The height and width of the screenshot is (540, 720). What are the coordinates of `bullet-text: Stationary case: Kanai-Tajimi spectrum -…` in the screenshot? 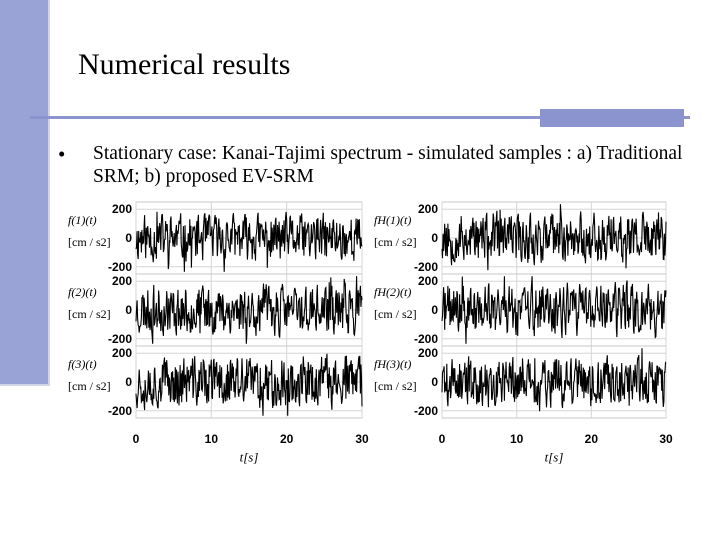 It's located at (388, 165).